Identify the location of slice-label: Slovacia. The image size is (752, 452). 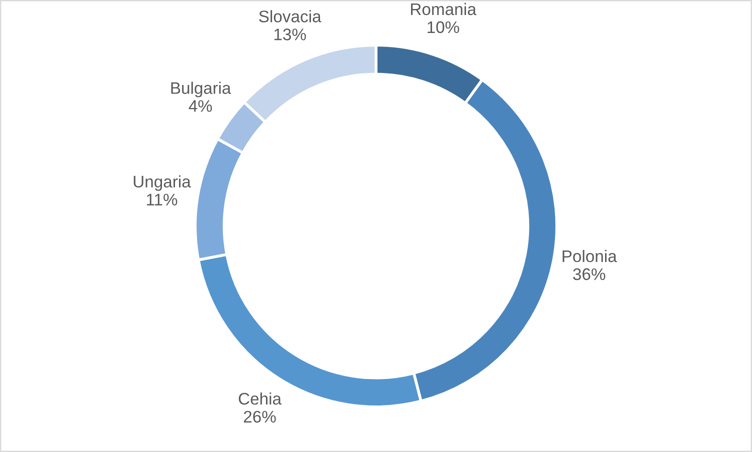
(290, 16).